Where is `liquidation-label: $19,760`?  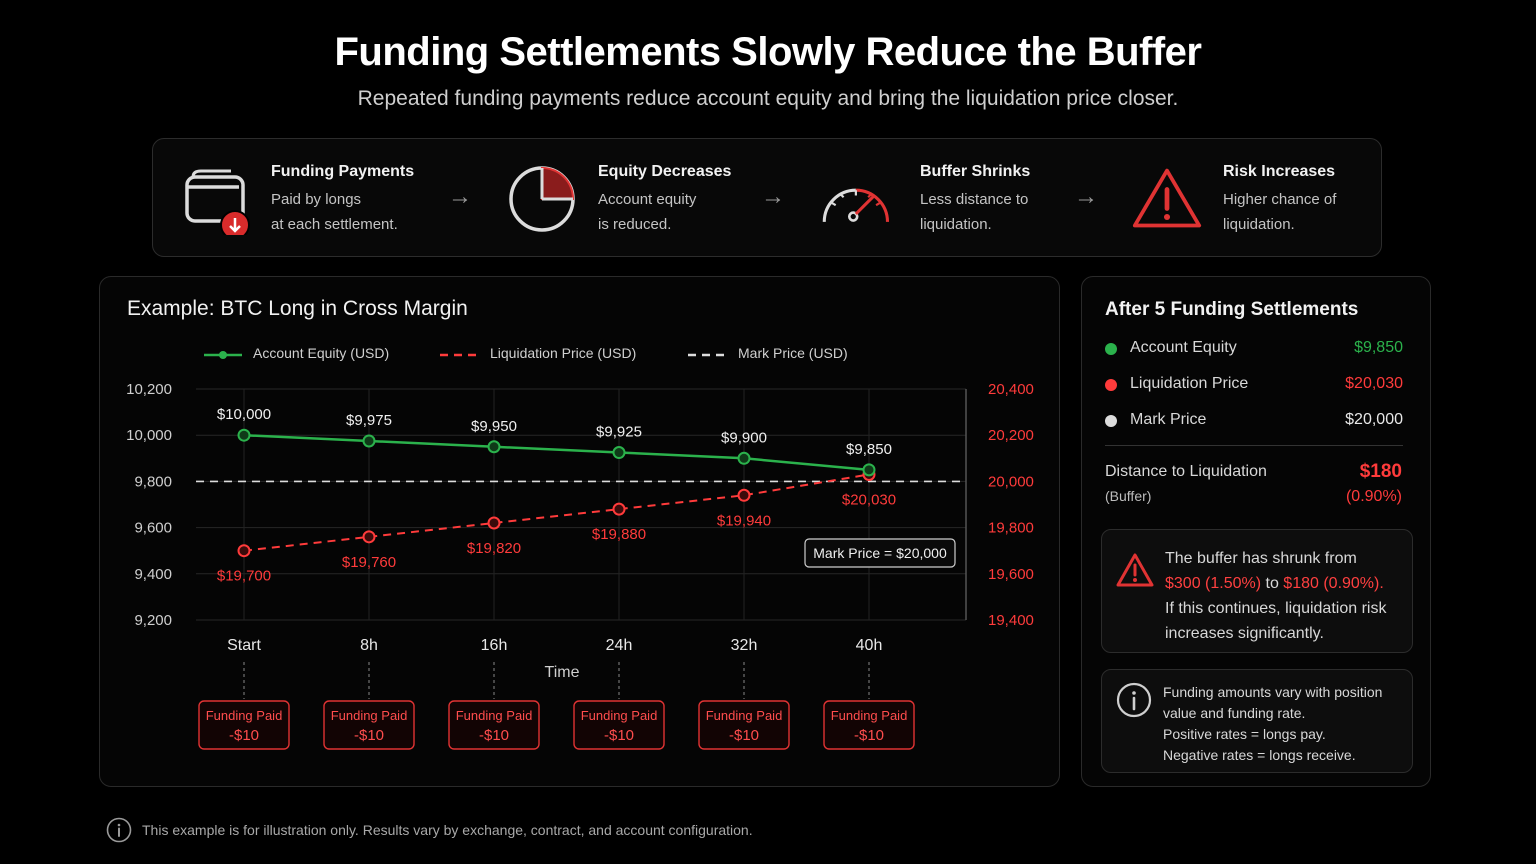
liquidation-label: $19,760 is located at coordinates (369, 562).